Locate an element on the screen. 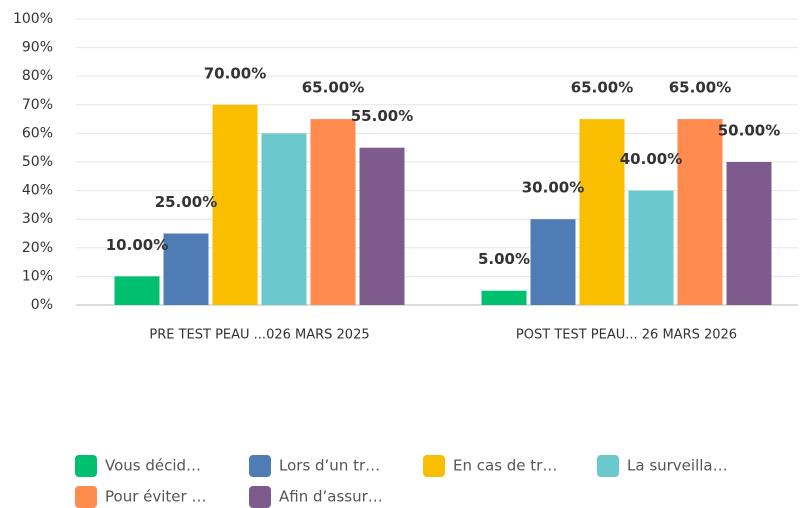 This screenshot has width=801, height=508. y-tick-label: 60% is located at coordinates (37, 133).